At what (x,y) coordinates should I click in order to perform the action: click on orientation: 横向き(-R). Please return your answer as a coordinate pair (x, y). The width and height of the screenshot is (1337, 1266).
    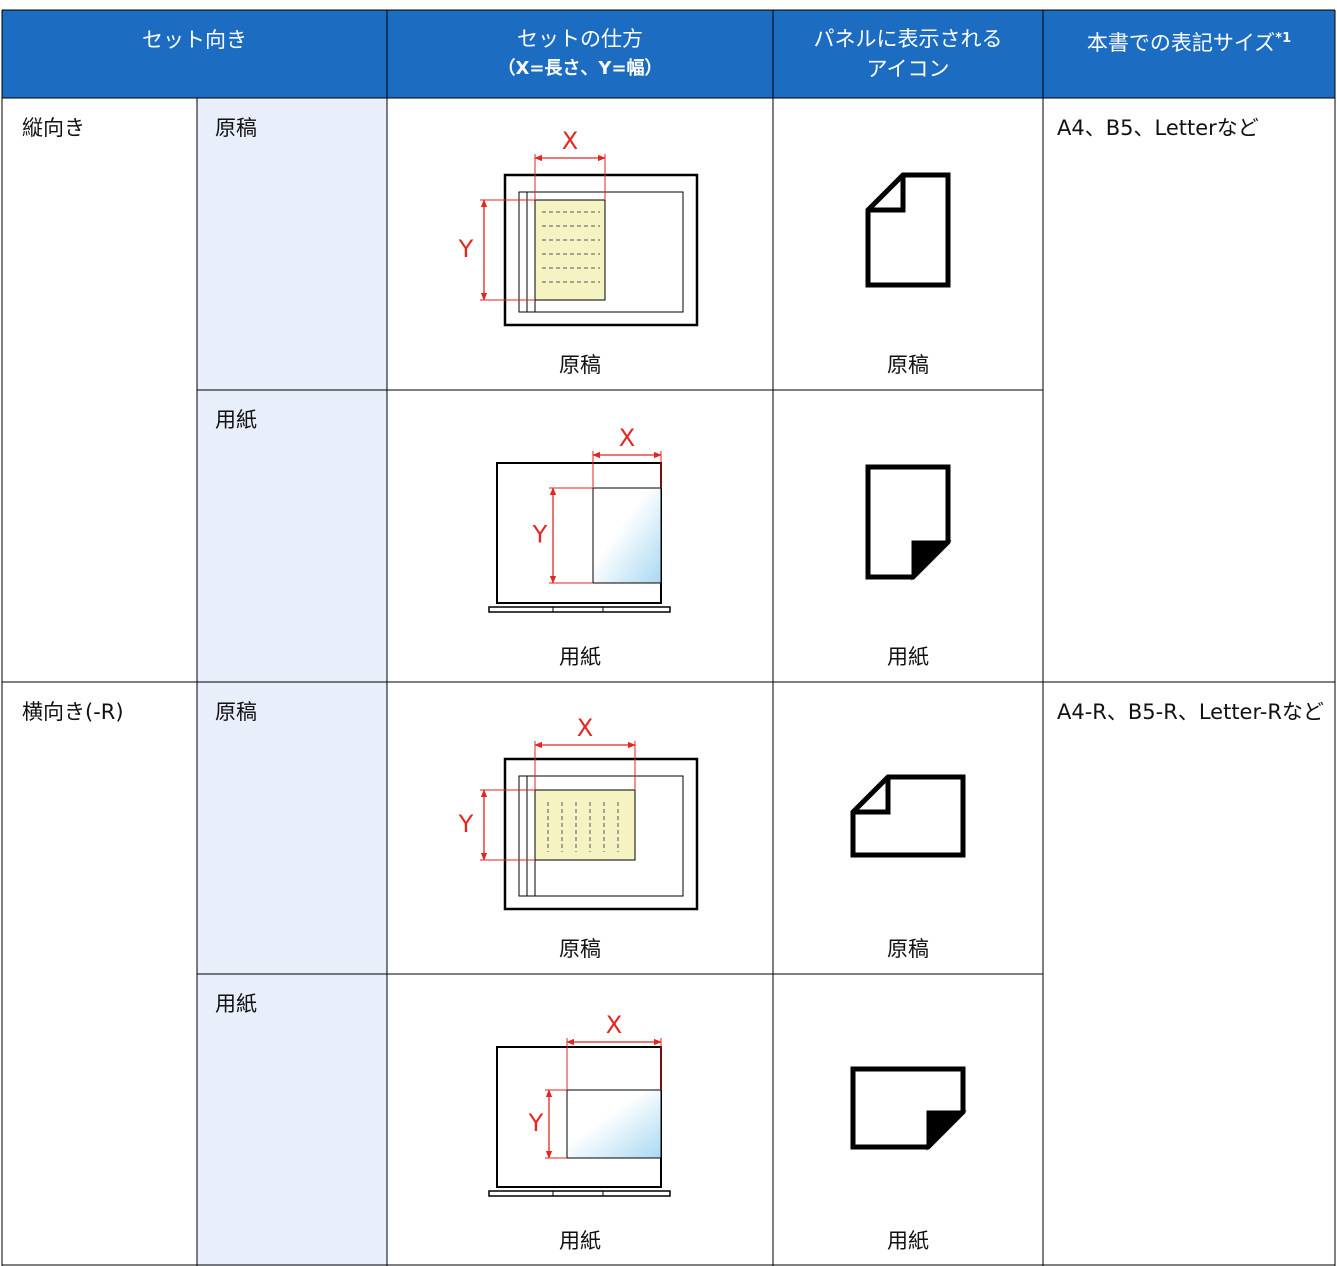
    Looking at the image, I should click on (73, 712).